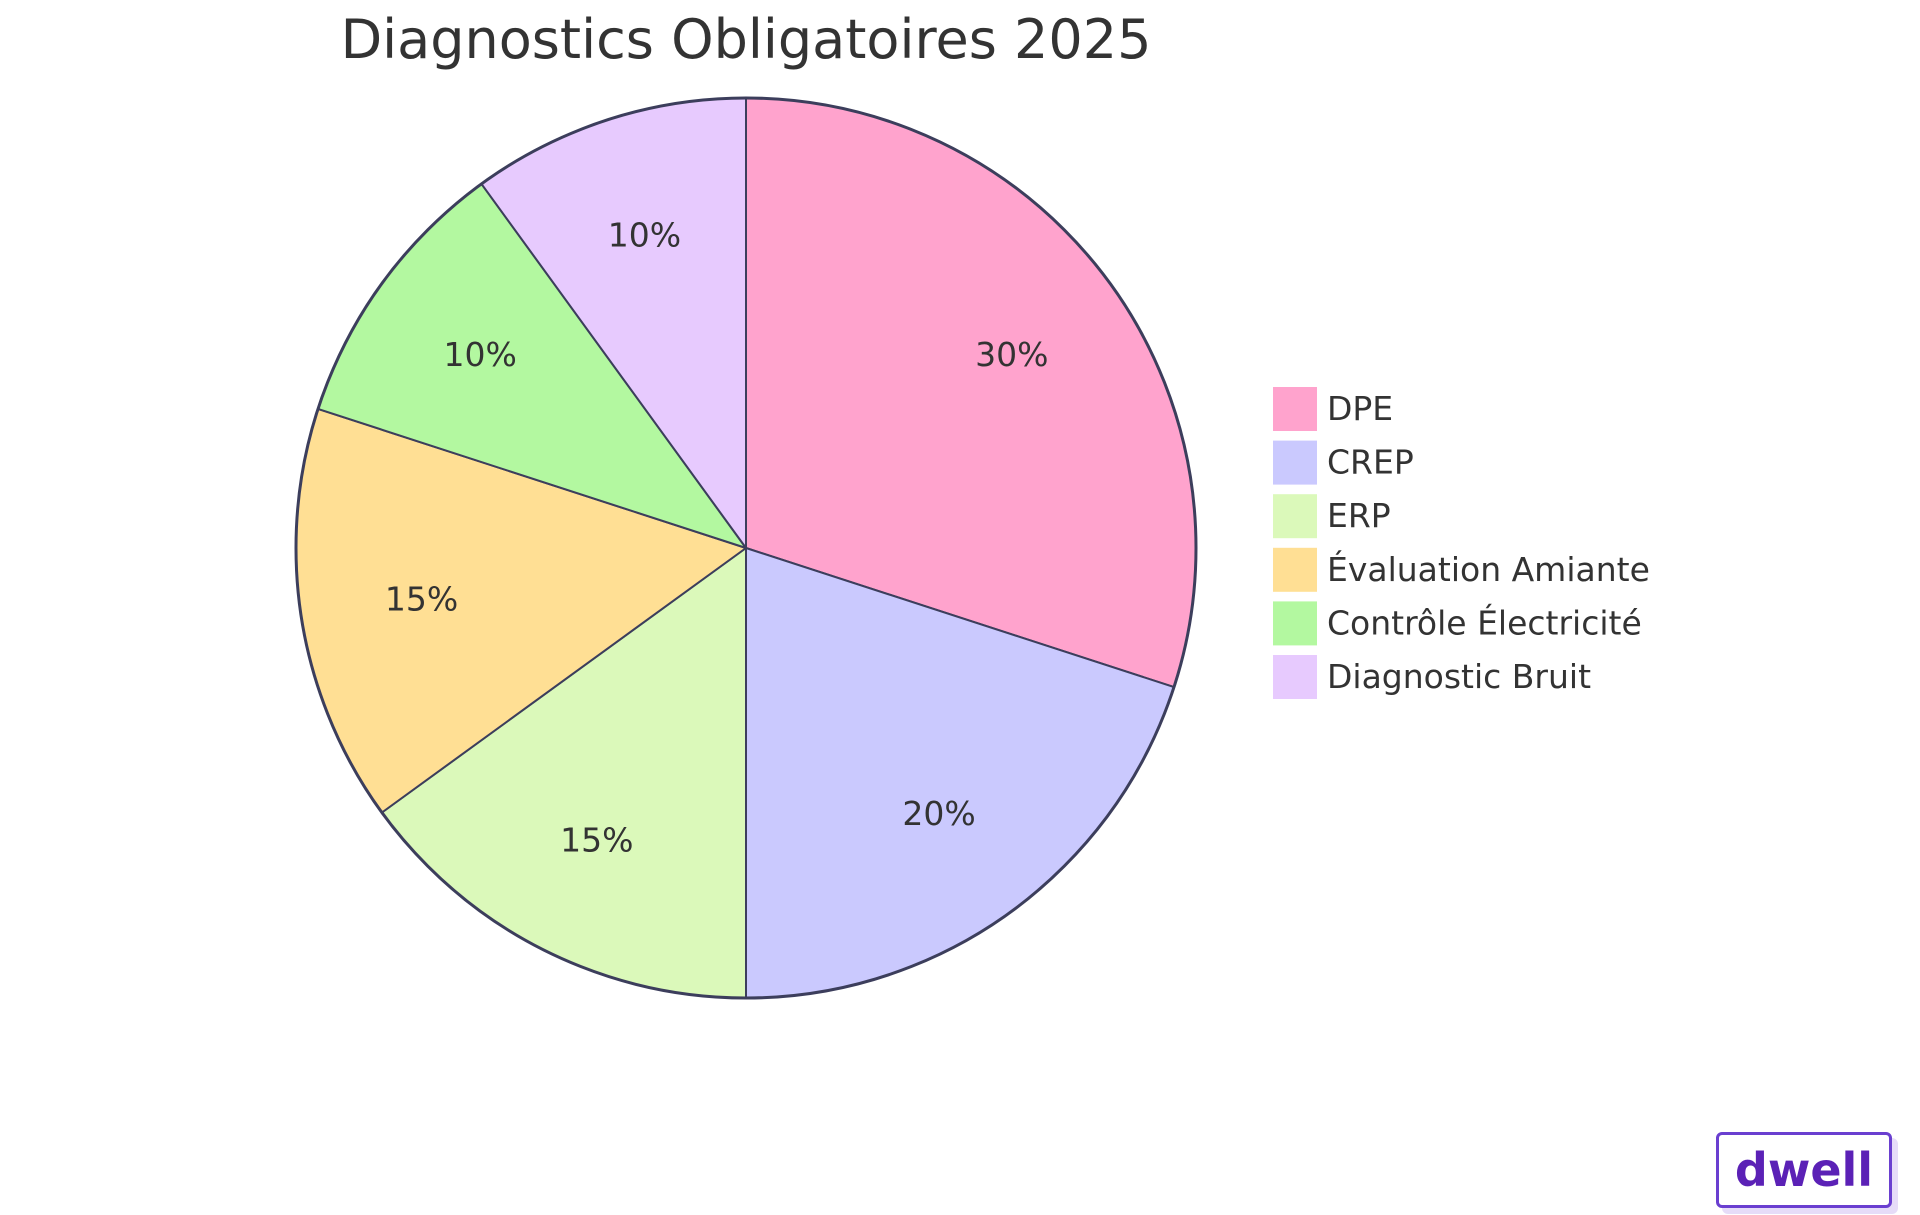  Describe the element at coordinates (1359, 515) in the screenshot. I see `legend-label: ERP` at that location.